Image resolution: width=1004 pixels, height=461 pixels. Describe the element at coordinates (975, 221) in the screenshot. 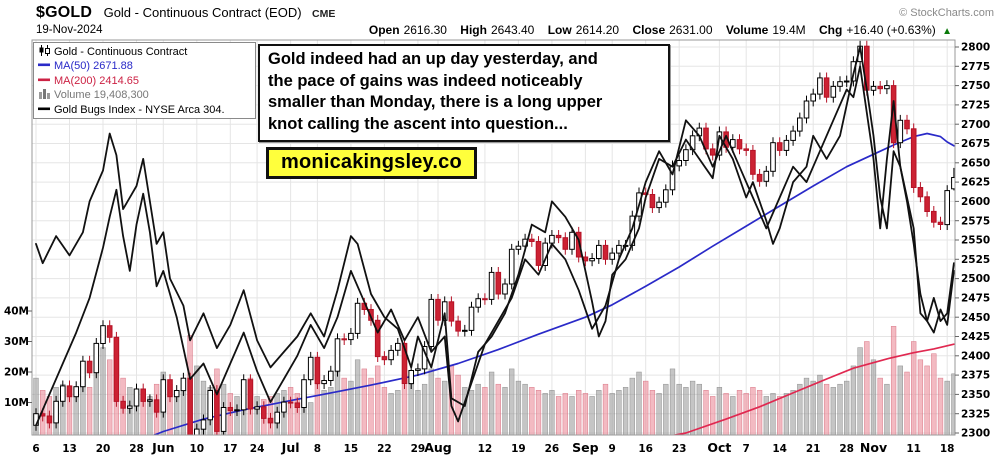

I see `svg-text: 2575` at that location.